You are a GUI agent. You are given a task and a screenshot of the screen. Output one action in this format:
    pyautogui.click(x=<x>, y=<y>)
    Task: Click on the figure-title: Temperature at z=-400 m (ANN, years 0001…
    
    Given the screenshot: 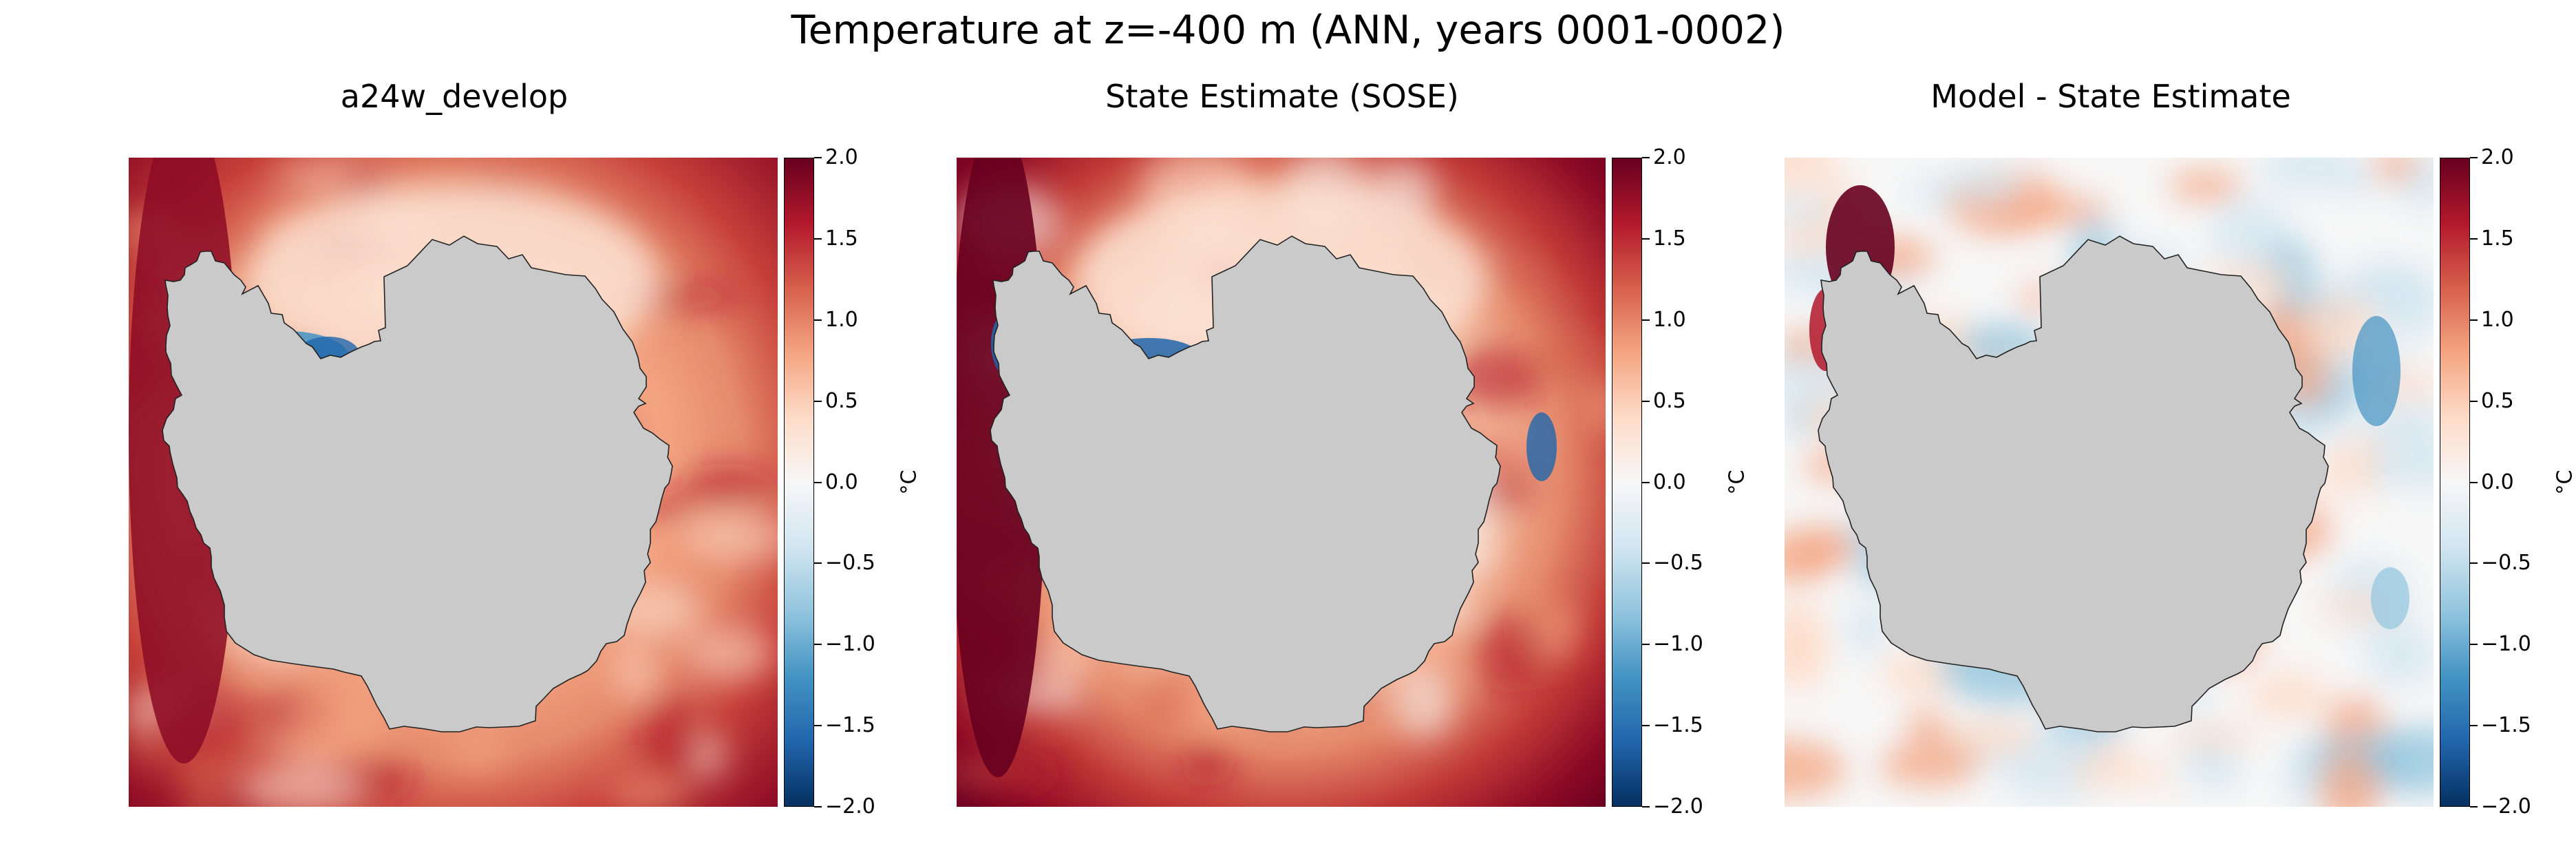 What is the action you would take?
    pyautogui.click(x=1288, y=30)
    